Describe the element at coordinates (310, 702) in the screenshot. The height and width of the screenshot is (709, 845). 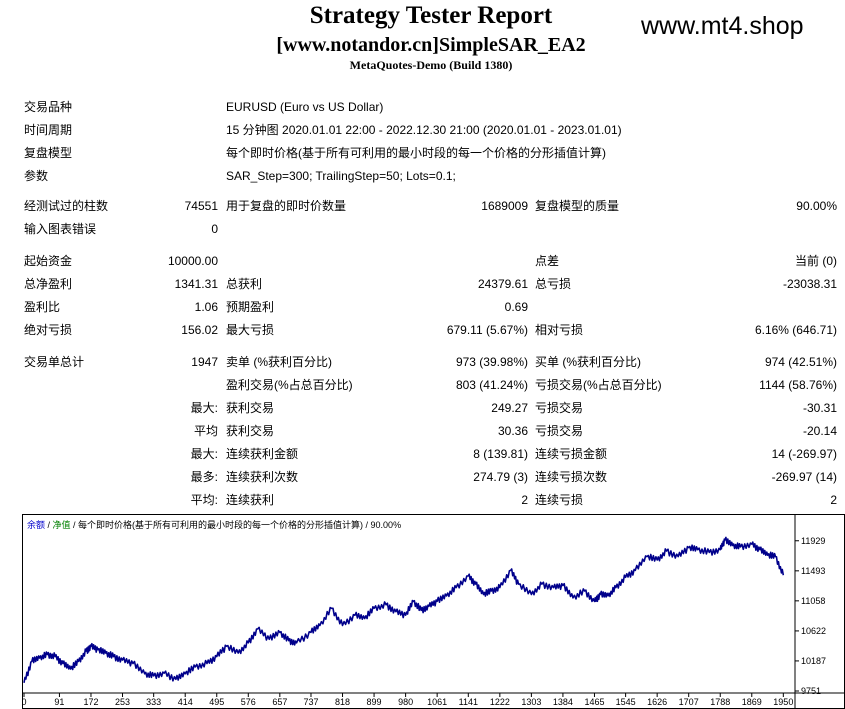
I see `x-tick-label: 737` at that location.